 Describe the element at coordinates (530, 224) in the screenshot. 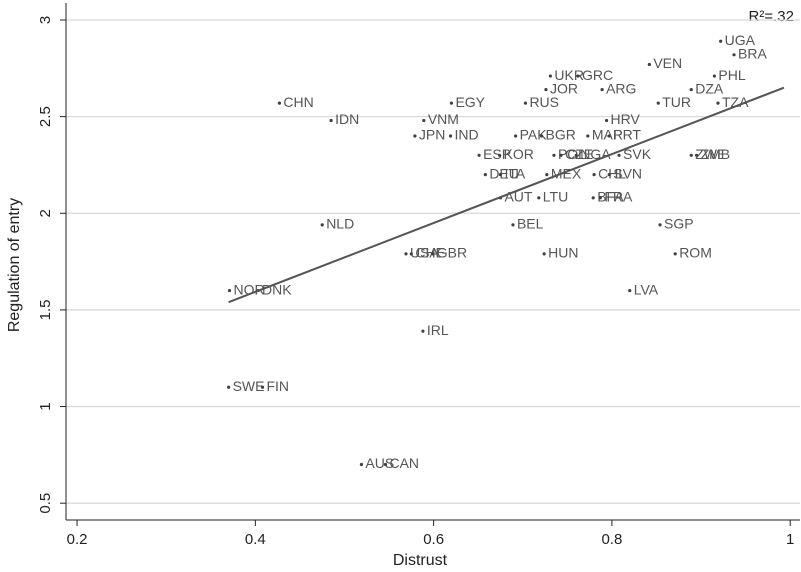

I see `point-label: BEL` at that location.